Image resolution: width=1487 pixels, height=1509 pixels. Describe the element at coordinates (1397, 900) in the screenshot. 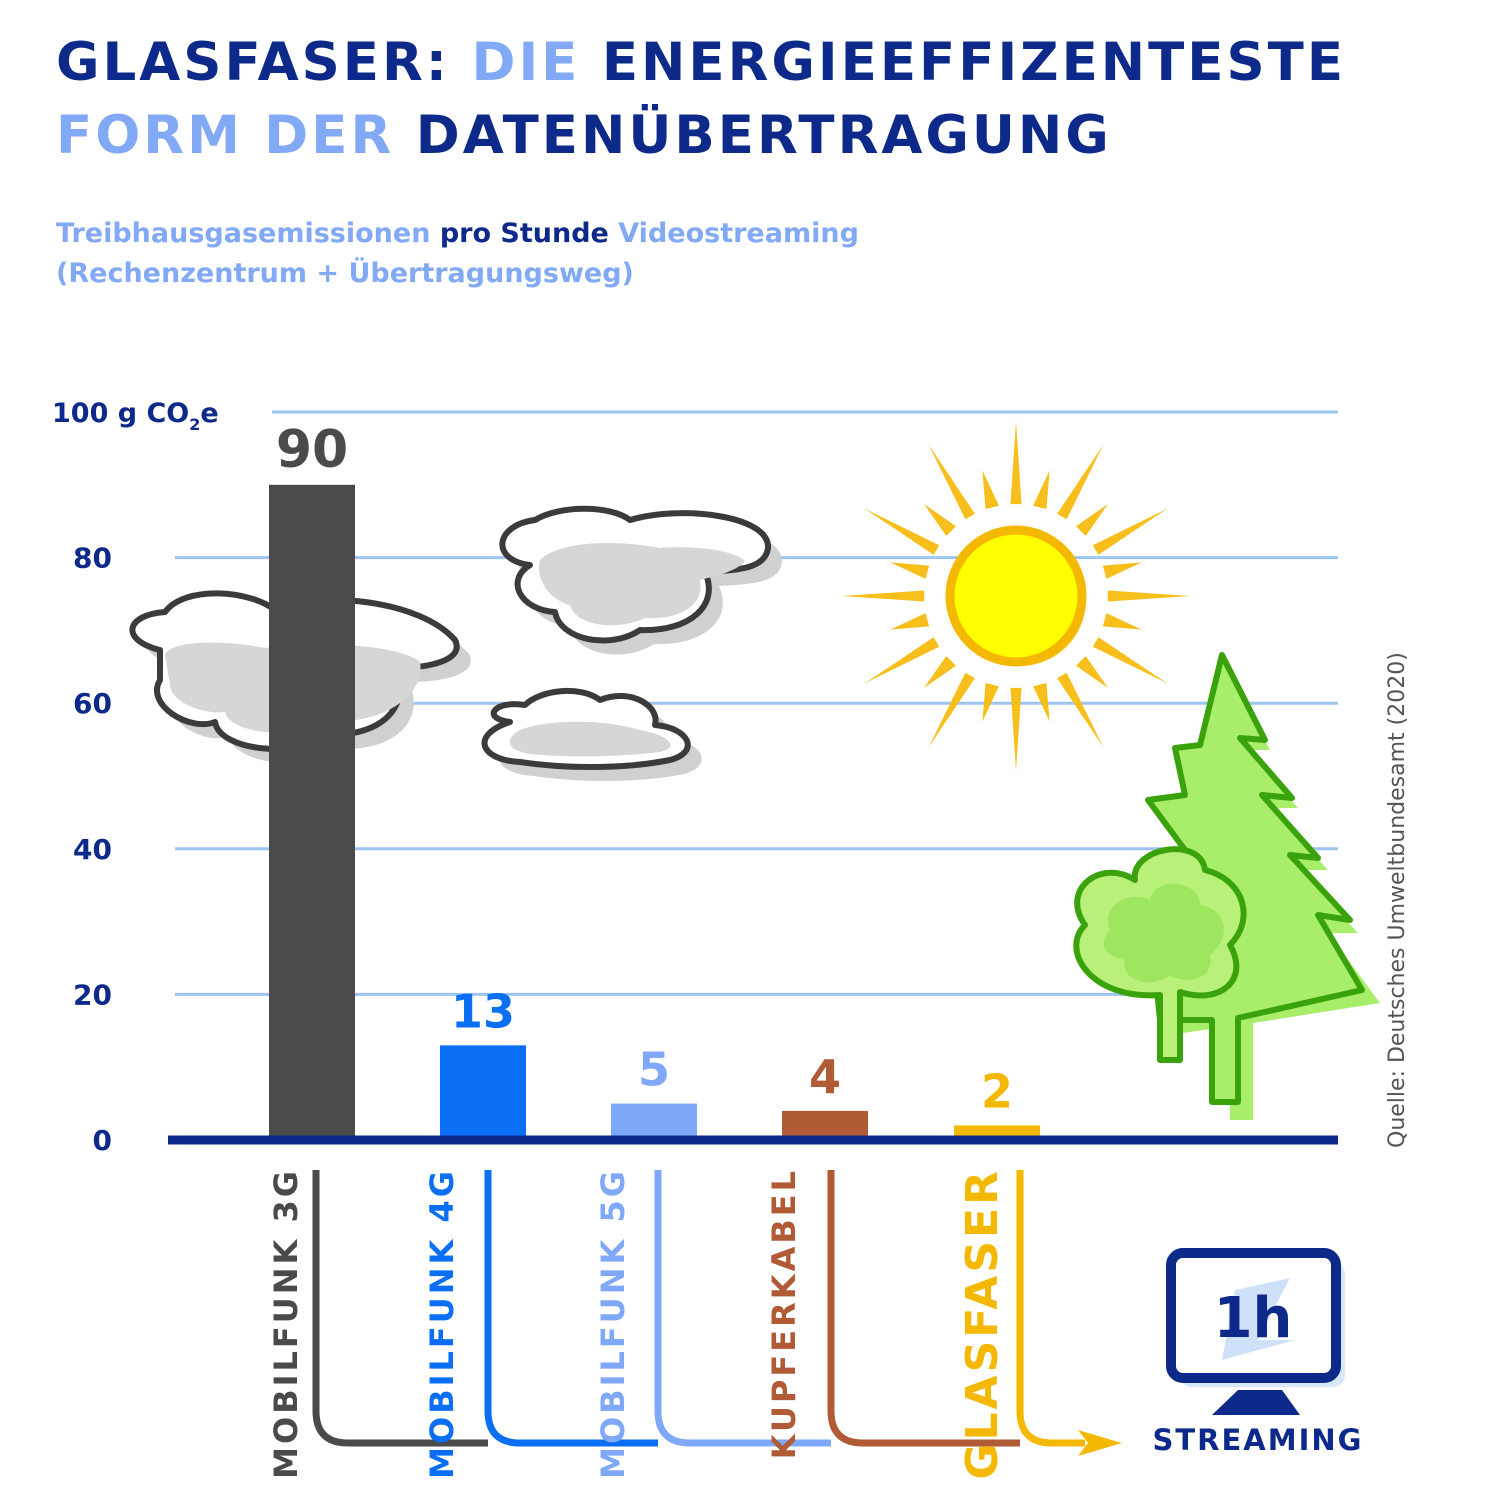

I see `source-note: Quelle: Deutsches Umweltbundesamt (2020)` at that location.